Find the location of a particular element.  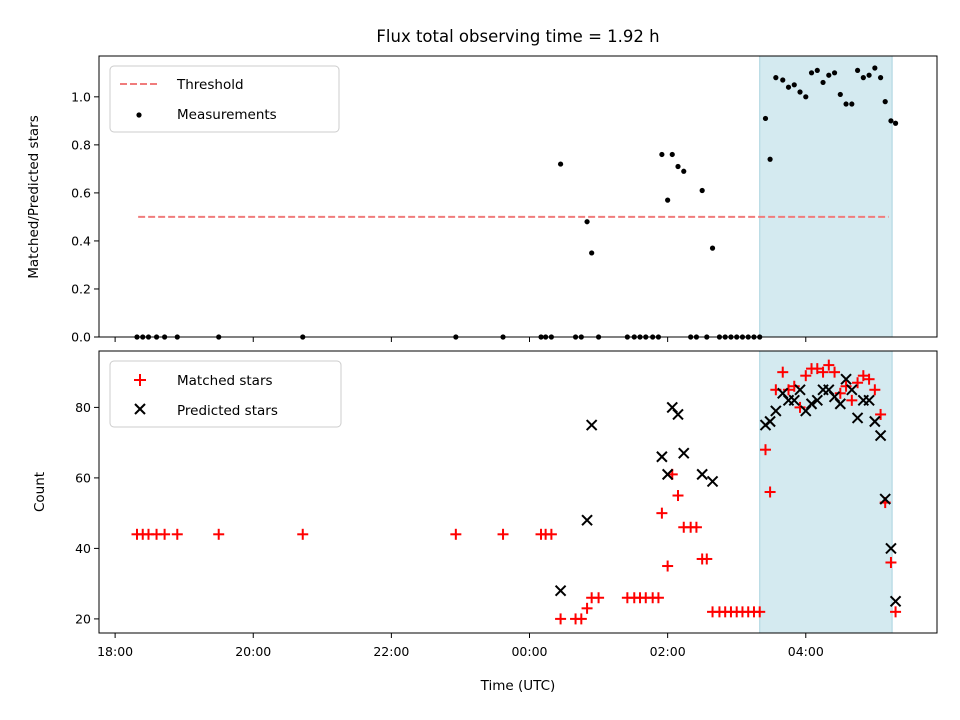

bottom-x-tick-label: 22:00 is located at coordinates (391, 651).